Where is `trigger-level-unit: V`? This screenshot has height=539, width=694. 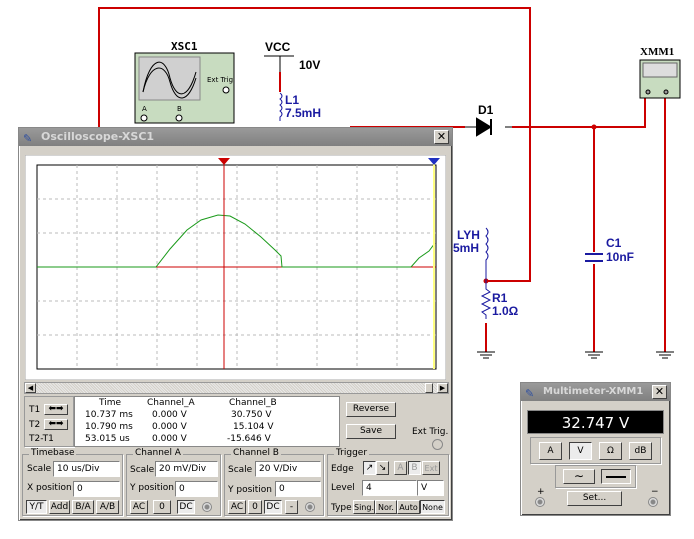 trigger-level-unit: V is located at coordinates (430, 488).